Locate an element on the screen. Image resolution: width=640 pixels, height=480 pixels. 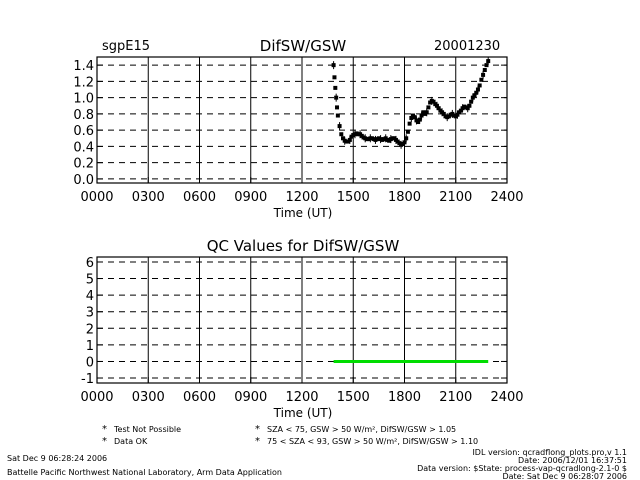
chart1-series is located at coordinates (411, 103).